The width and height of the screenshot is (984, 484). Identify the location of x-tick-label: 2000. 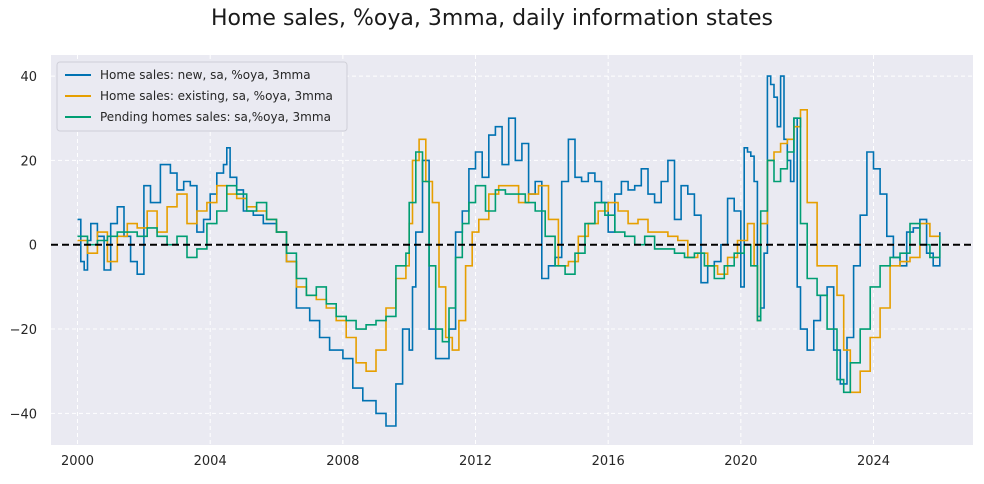
(77, 461).